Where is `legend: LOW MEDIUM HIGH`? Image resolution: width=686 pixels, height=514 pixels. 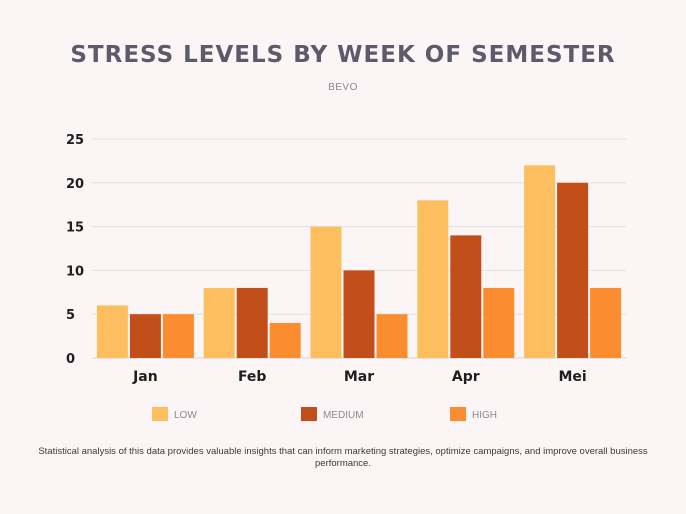
legend: LOW MEDIUM HIGH is located at coordinates (324, 414).